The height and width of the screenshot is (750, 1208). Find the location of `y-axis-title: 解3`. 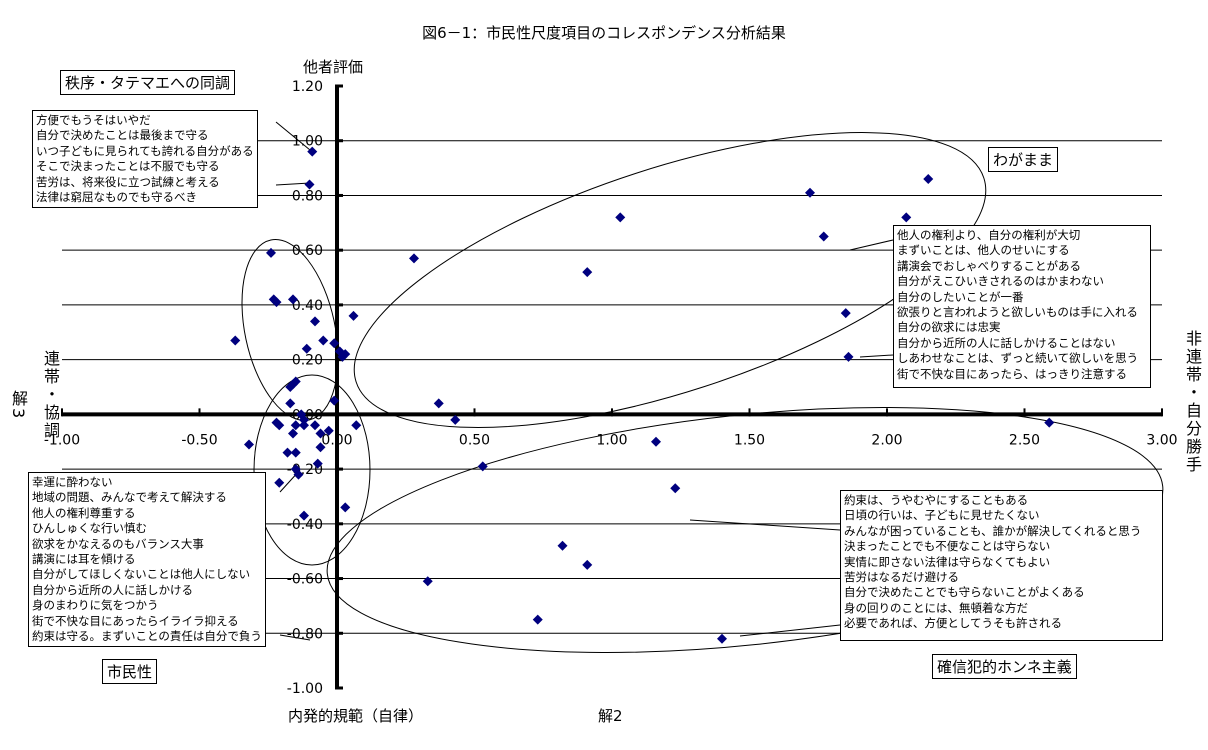

y-axis-title: 解3 is located at coordinates (18, 405).